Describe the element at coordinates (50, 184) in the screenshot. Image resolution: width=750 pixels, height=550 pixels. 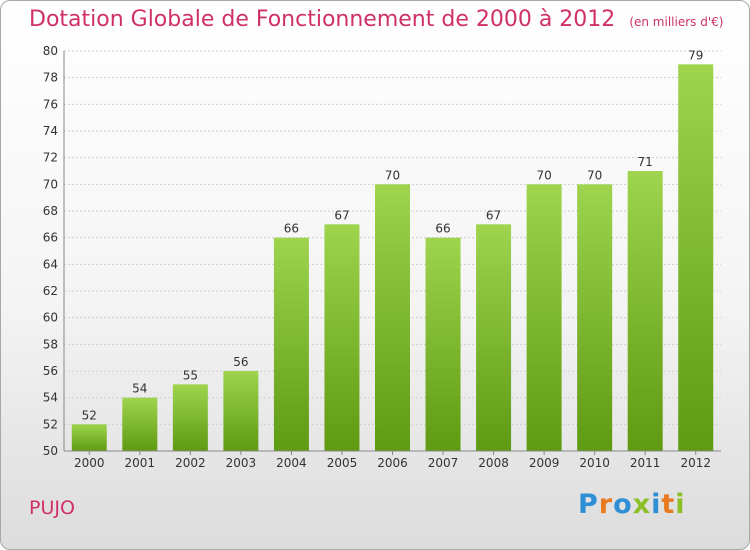
I see `y-tick-label: 70` at that location.